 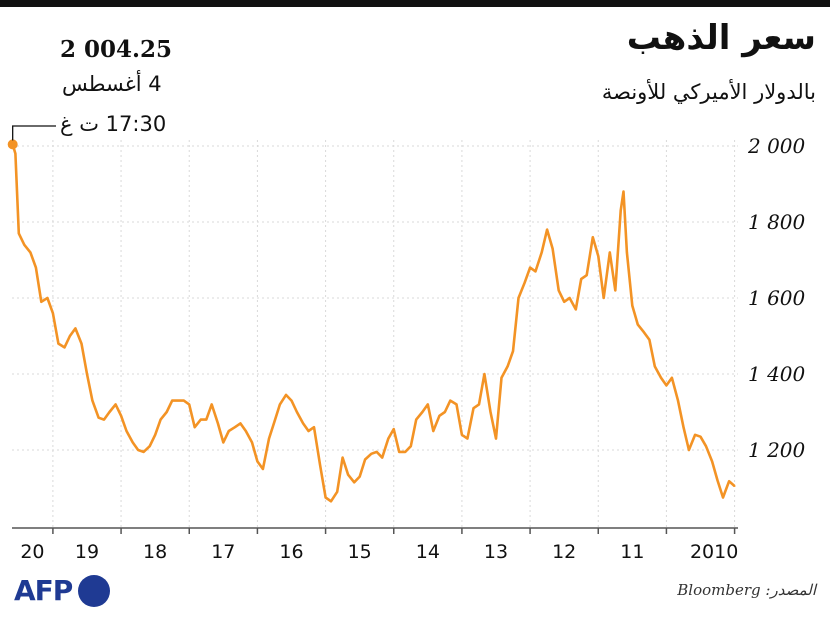 I want to click on x-tick-label: 14, so click(x=428, y=552).